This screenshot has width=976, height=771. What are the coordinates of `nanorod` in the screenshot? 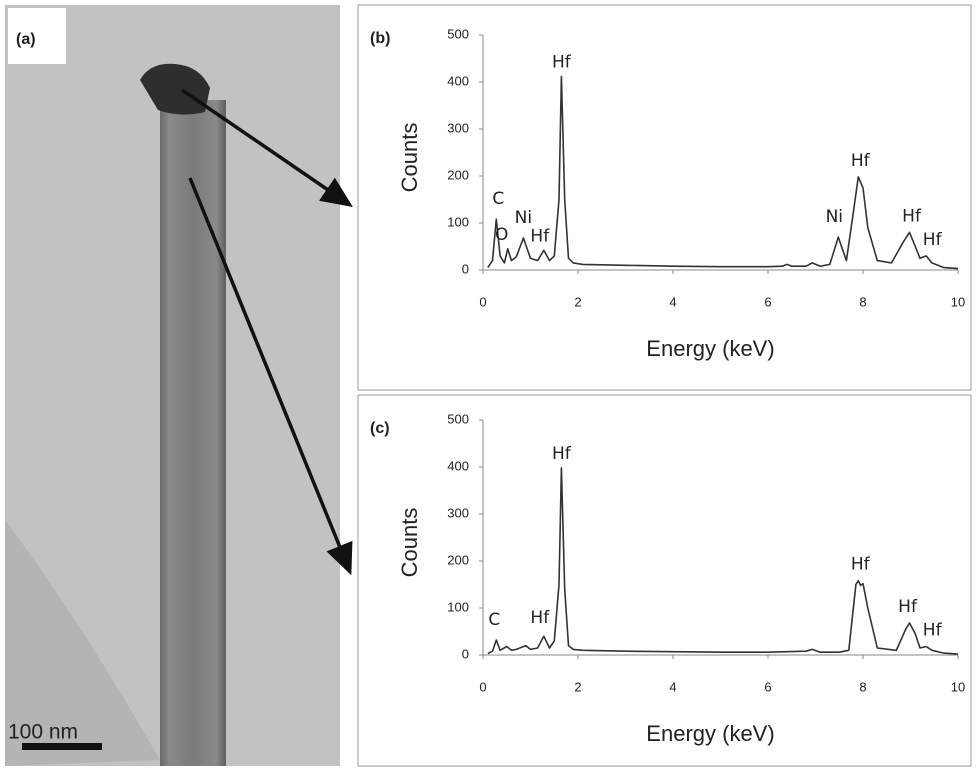 It's located at (193, 433).